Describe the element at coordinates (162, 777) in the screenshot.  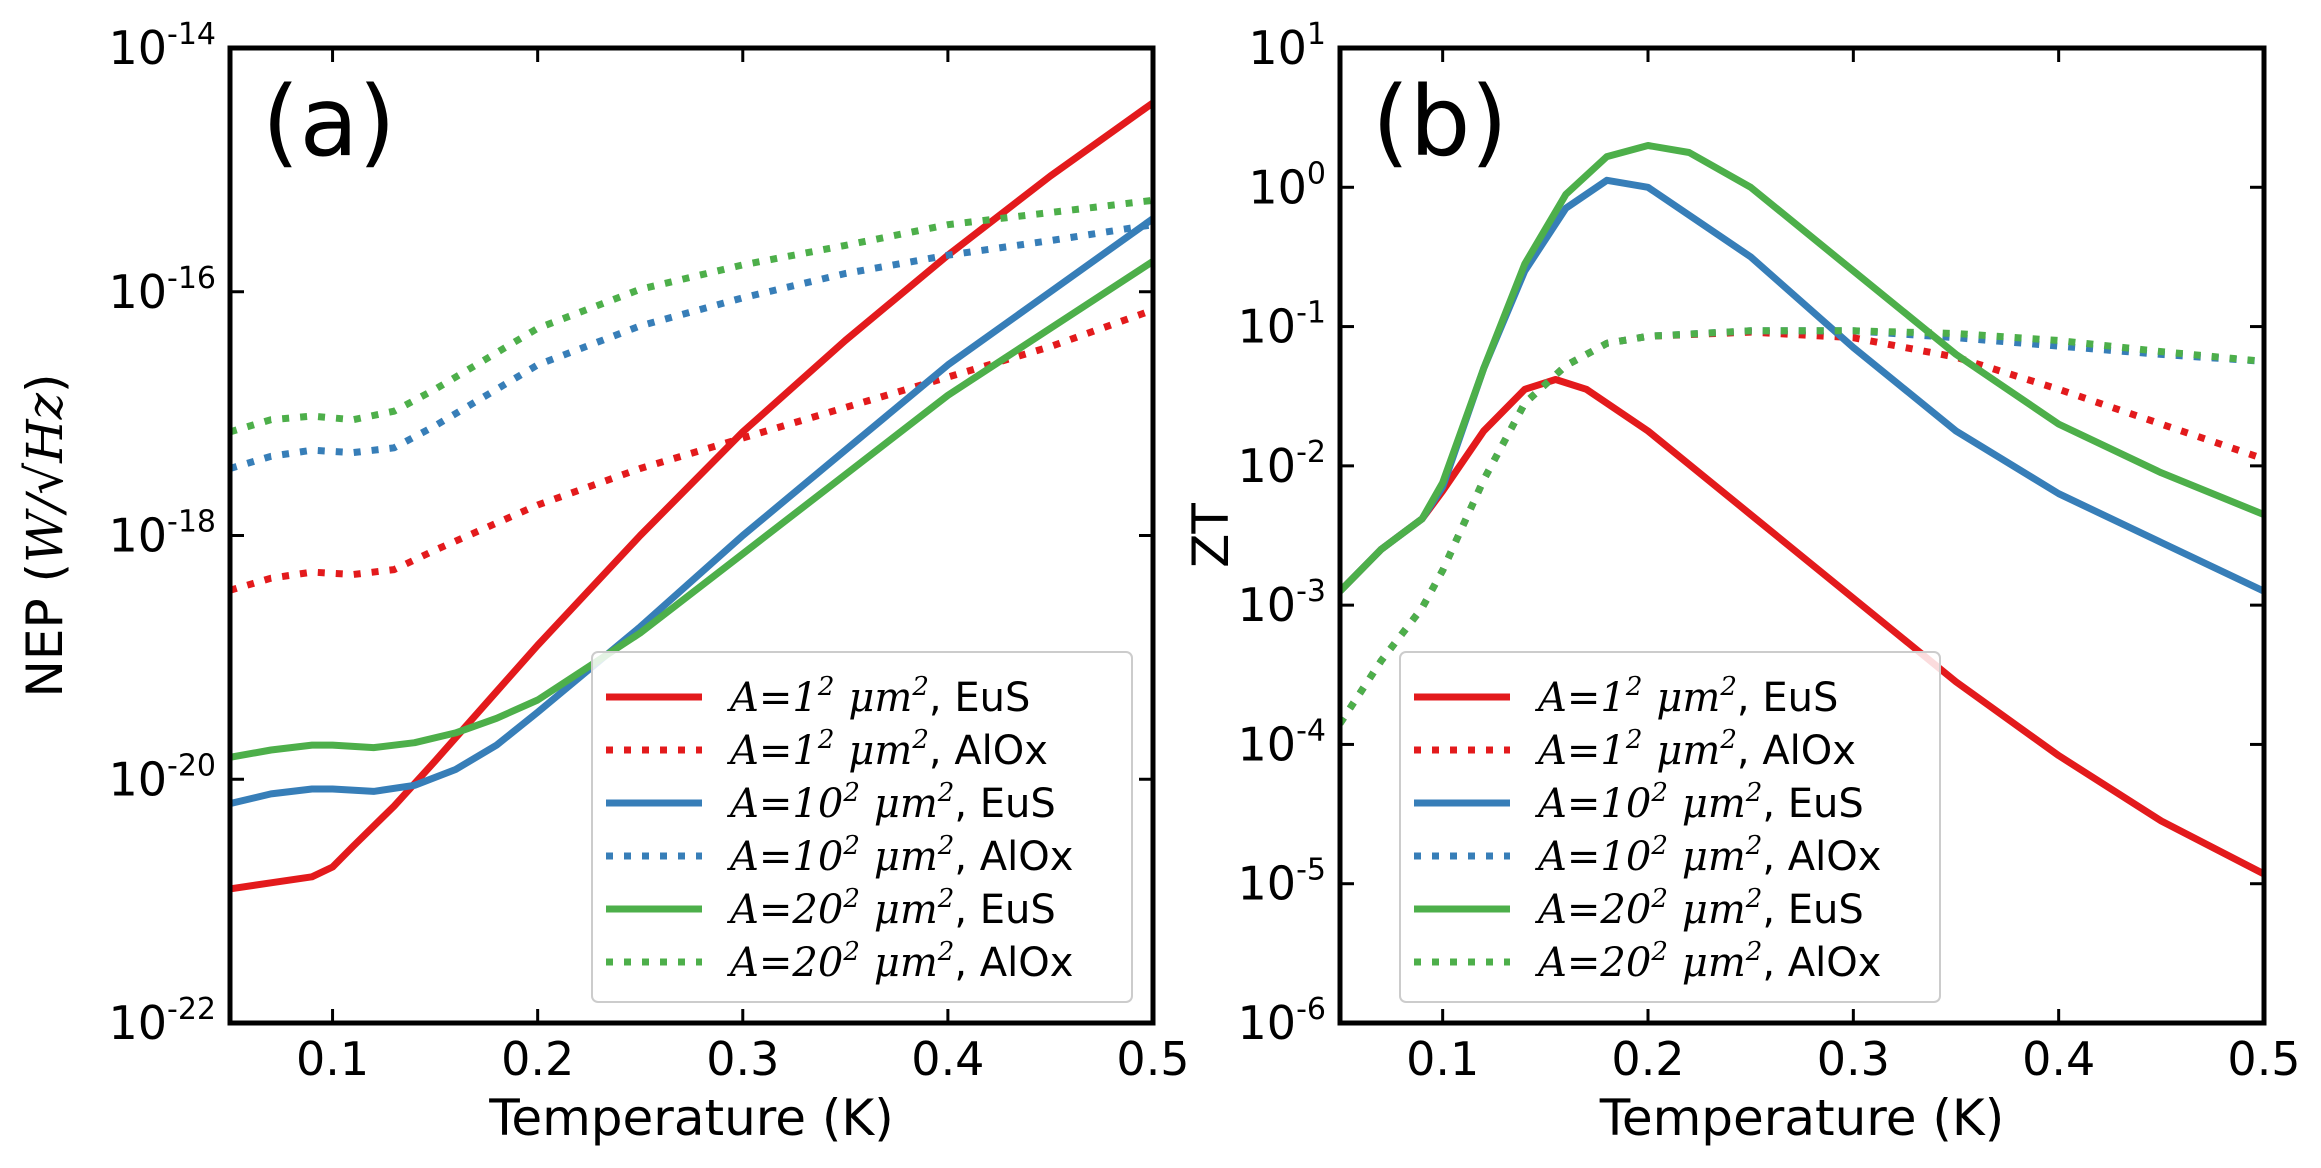
I see `y-tick-label: 10⁻²⁰` at that location.